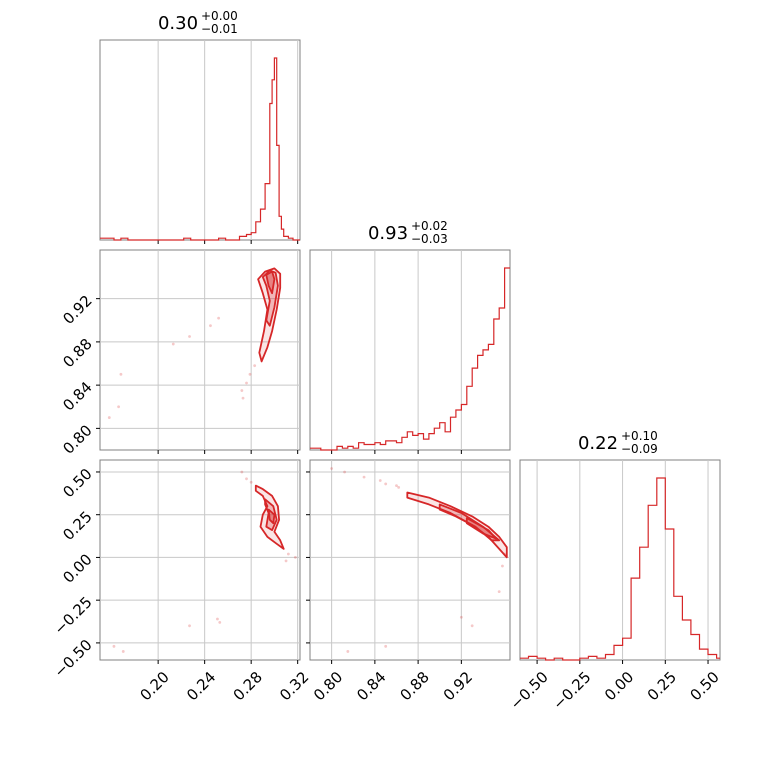 Image resolution: width=760 pixels, height=760 pixels. Describe the element at coordinates (429, 226) in the screenshot. I see `param-1-title-plus: +0.02` at that location.